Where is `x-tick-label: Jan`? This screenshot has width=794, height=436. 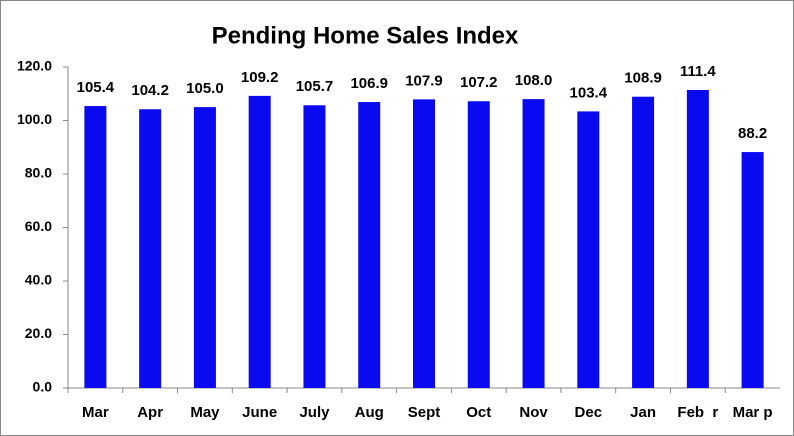
x-tick-label: Jan is located at coordinates (643, 412).